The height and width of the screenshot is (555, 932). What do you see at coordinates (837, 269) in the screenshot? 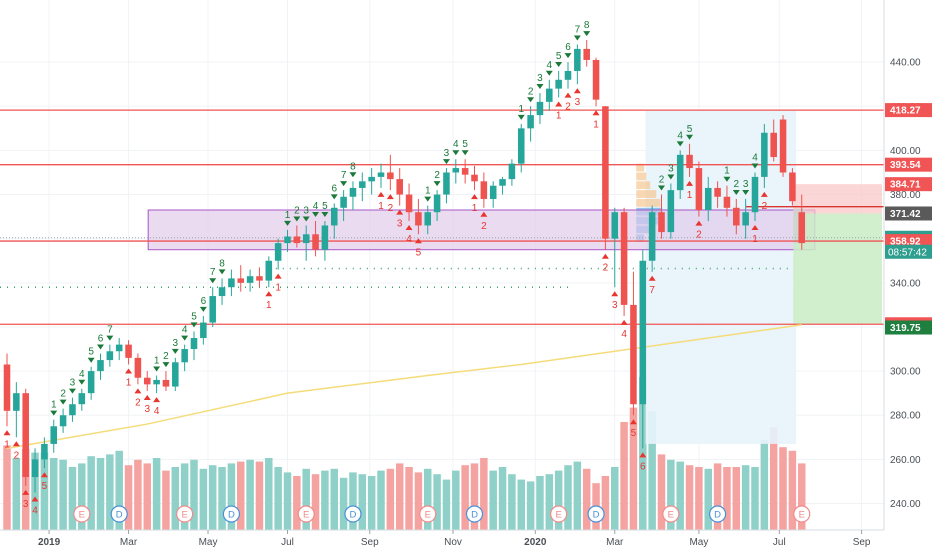
I see `position-target-area` at bounding box center [837, 269].